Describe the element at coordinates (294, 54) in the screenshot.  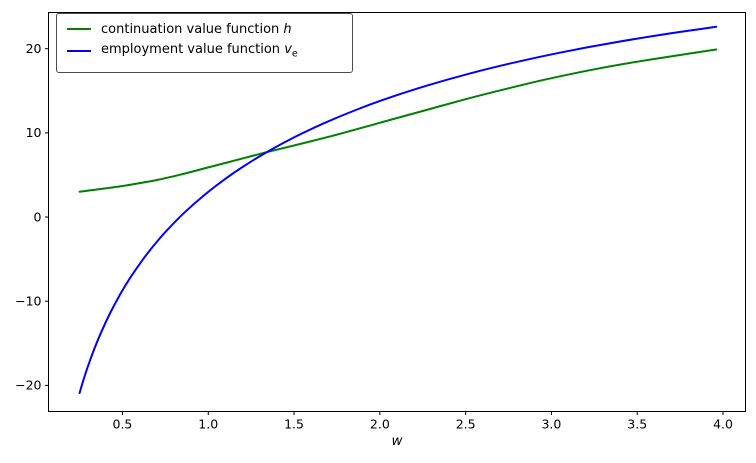
I see `math-sub-e: e` at that location.